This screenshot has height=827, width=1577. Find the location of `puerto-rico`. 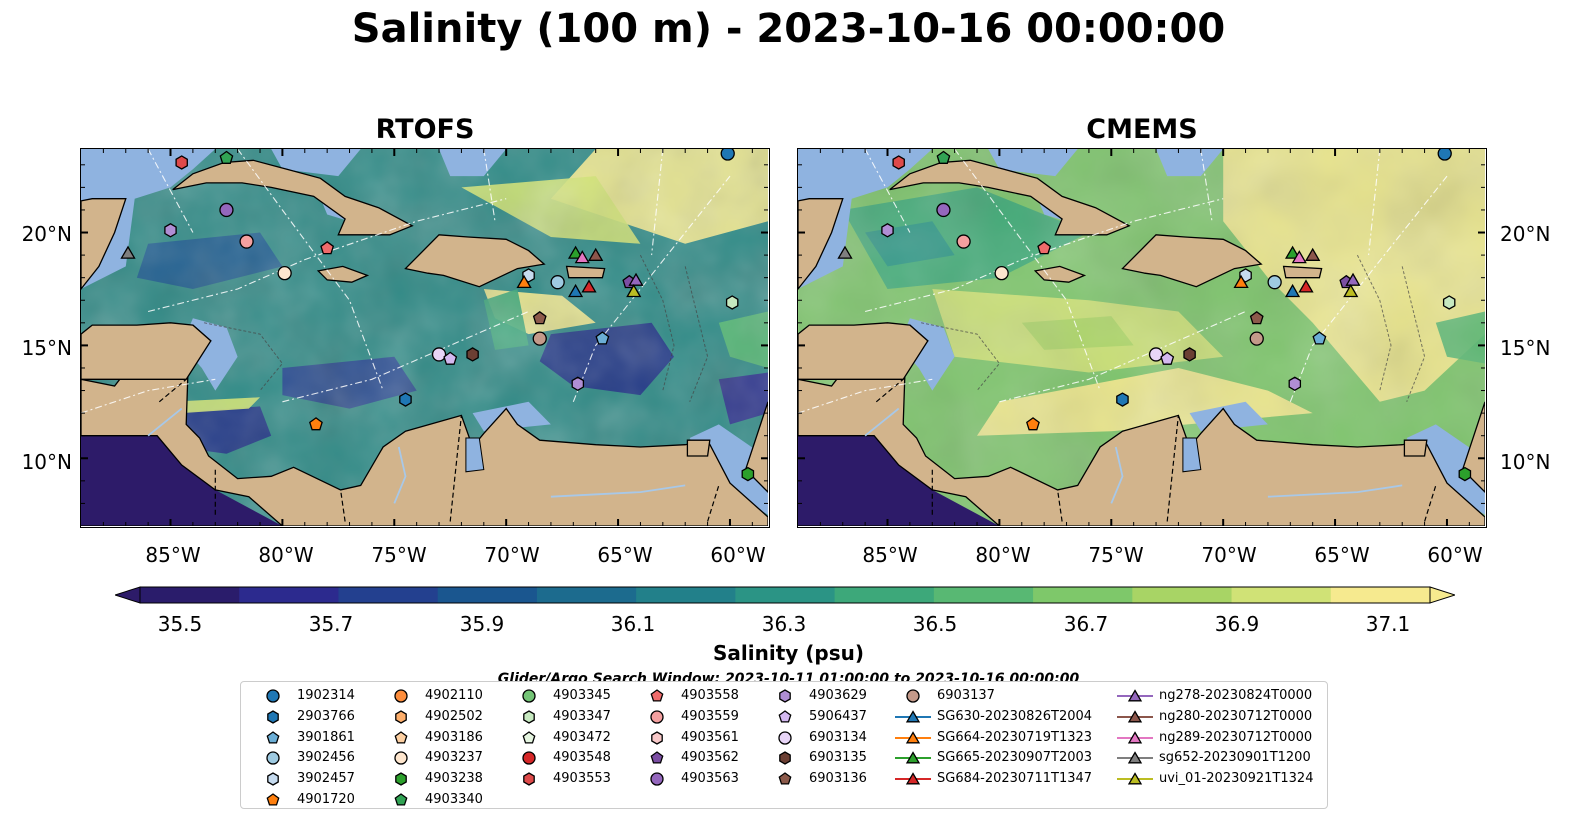

puerto-rico is located at coordinates (1302, 272).